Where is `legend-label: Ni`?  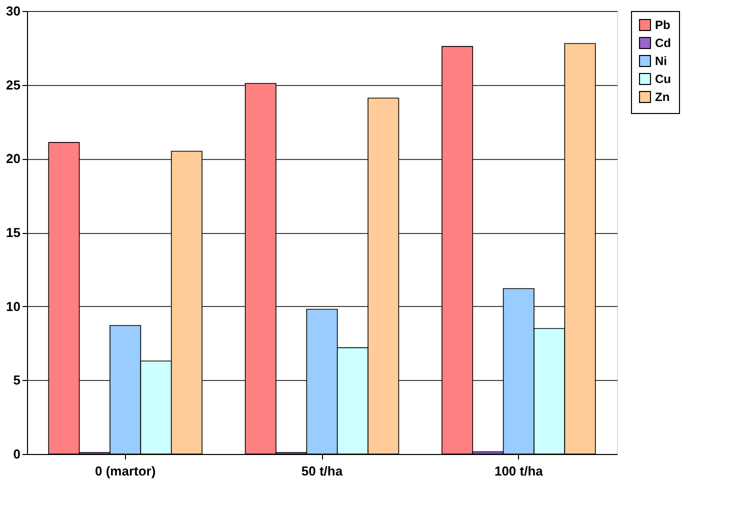 legend-label: Ni is located at coordinates (661, 61).